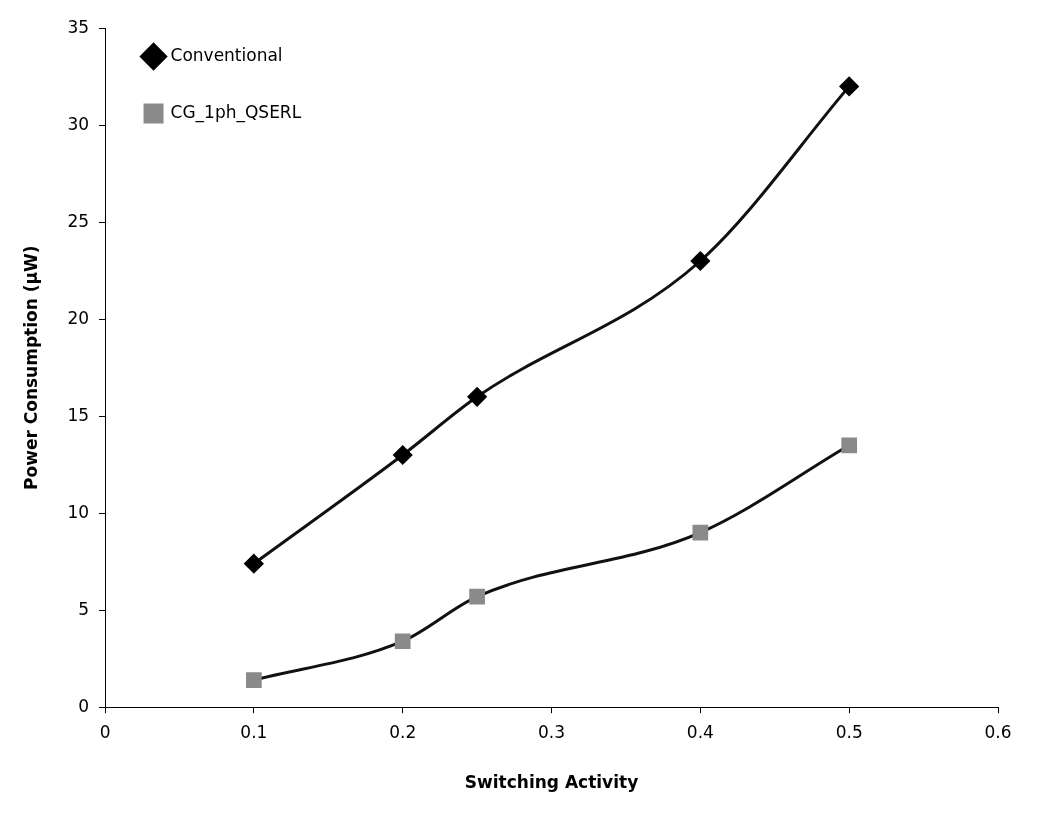  Describe the element at coordinates (849, 731) in the screenshot. I see `x-tick-label: 0.5` at that location.